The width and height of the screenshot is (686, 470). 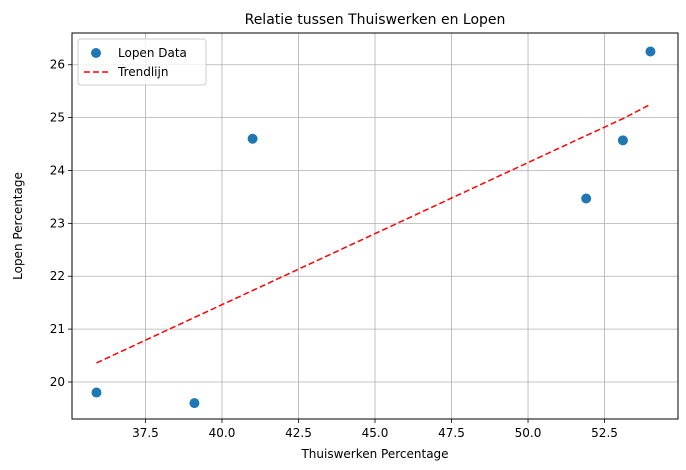 I want to click on x-tick-label: 50.0, so click(x=528, y=433).